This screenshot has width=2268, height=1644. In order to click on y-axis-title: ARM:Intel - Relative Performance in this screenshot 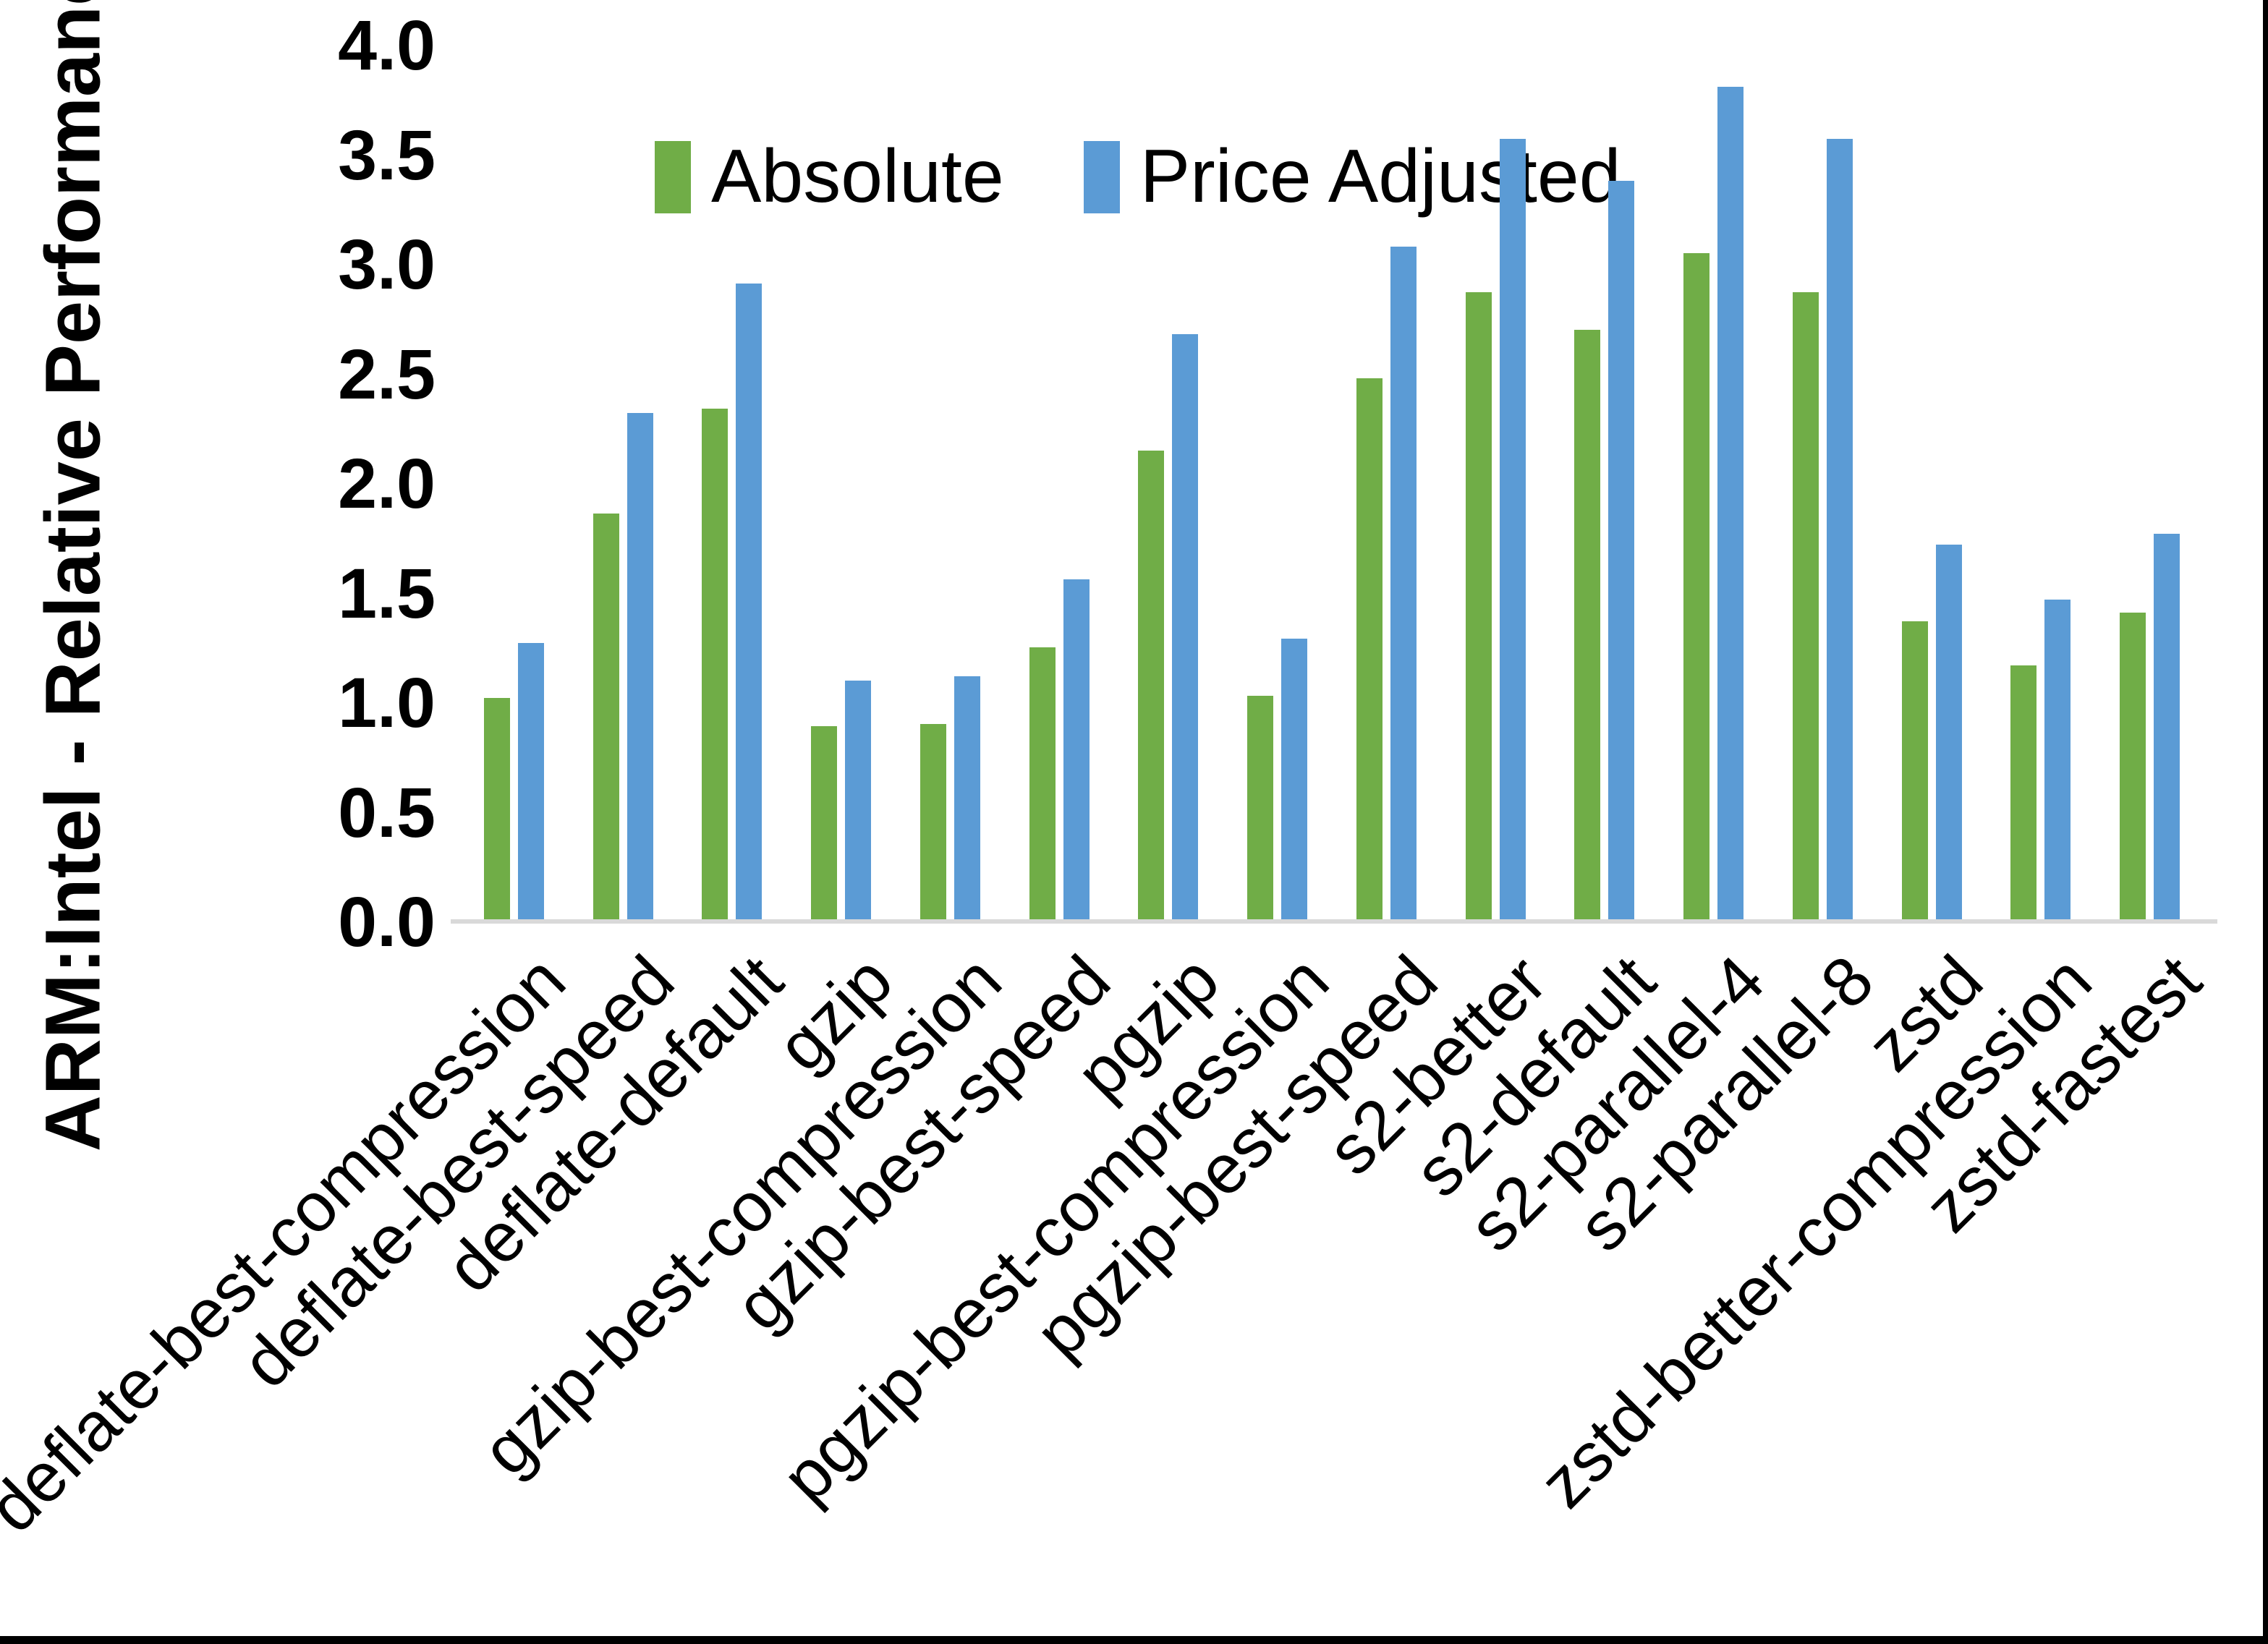, I will do `click(72, 576)`.